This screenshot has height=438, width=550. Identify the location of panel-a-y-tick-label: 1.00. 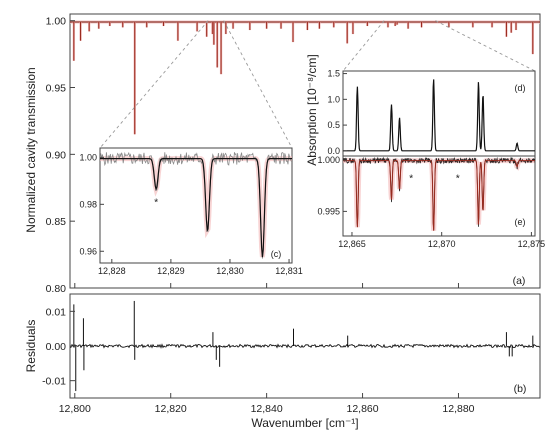
(56, 22).